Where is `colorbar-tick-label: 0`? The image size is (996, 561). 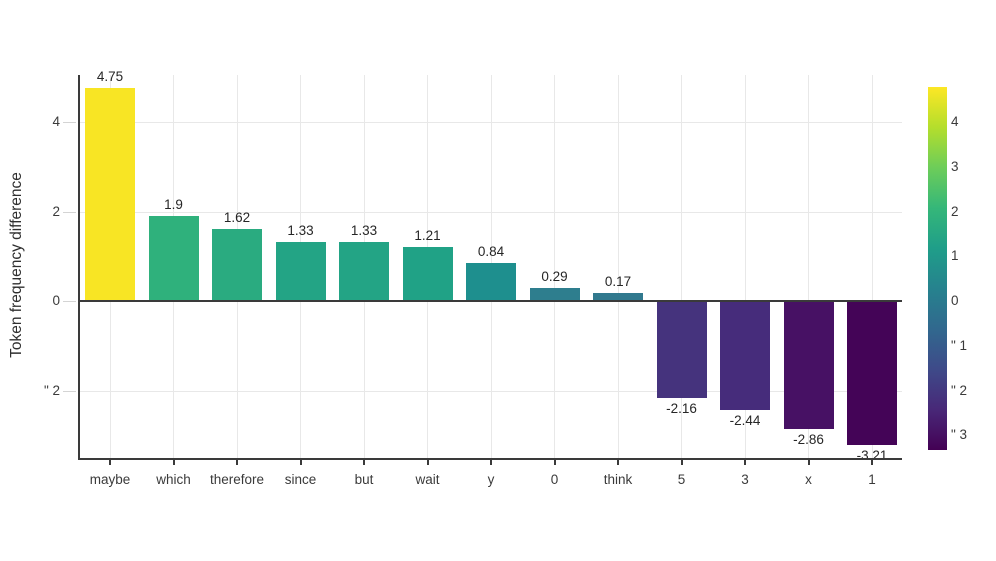 colorbar-tick-label: 0 is located at coordinates (955, 301).